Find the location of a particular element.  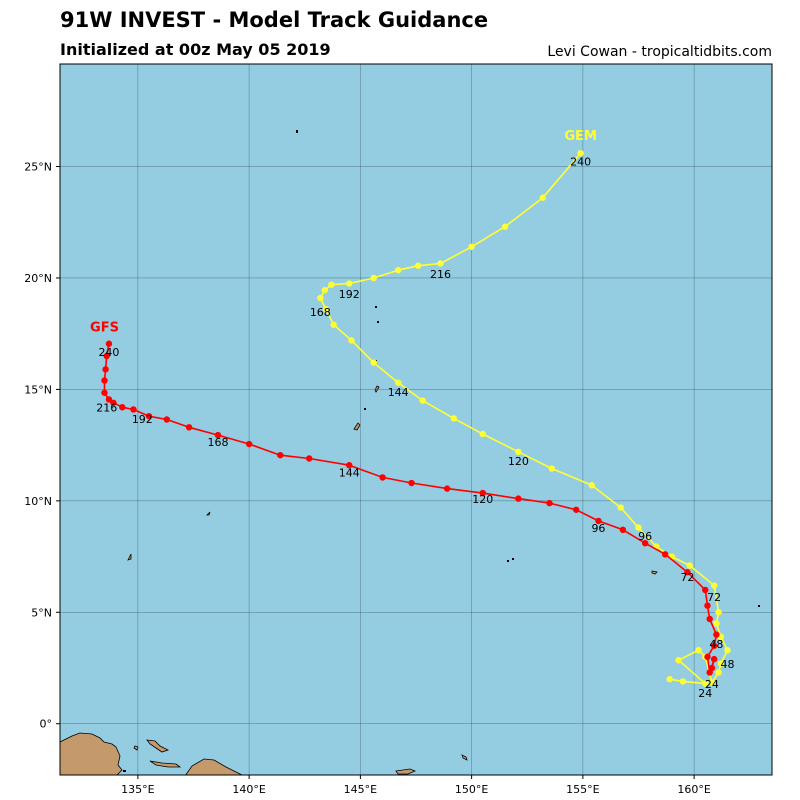

tick-label-lat: 25°N is located at coordinates (38, 167).